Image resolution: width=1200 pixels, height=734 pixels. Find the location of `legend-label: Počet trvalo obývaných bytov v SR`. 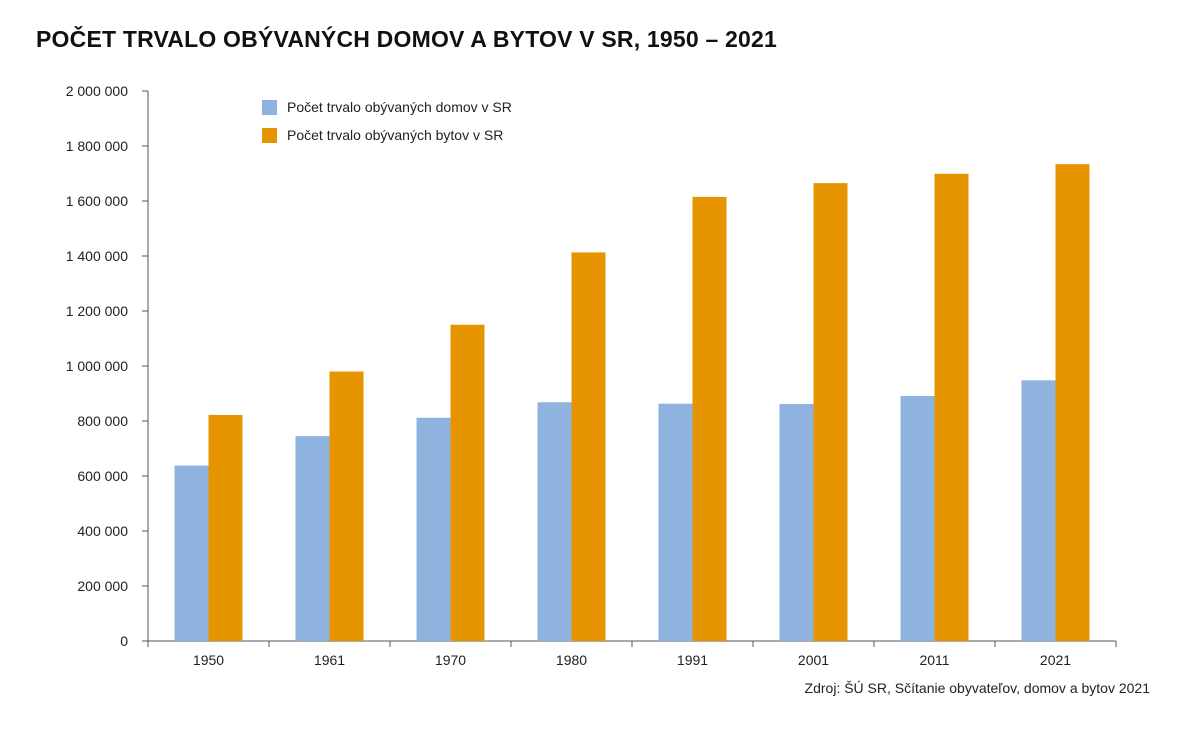

legend-label: Počet trvalo obývaných bytov v SR is located at coordinates (395, 135).